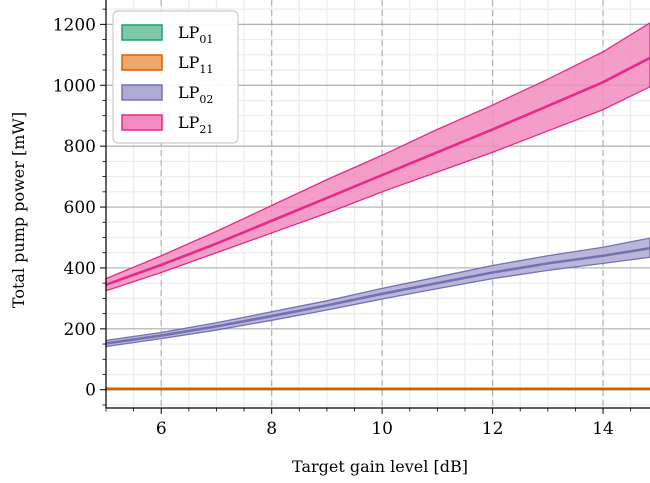 Image resolution: width=650 pixels, height=483 pixels. Describe the element at coordinates (80, 269) in the screenshot. I see `y-tick-label: 400` at that location.